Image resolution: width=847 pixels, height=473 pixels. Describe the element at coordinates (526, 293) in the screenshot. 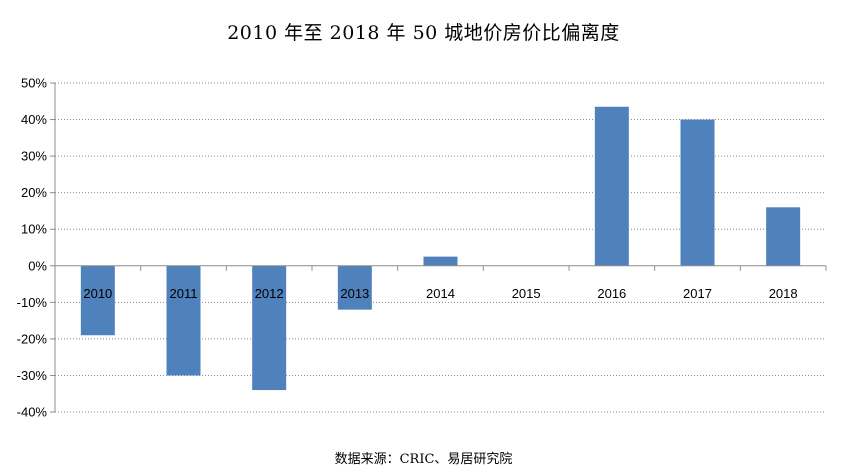

I see `x-tick-label-2015: 2015` at that location.